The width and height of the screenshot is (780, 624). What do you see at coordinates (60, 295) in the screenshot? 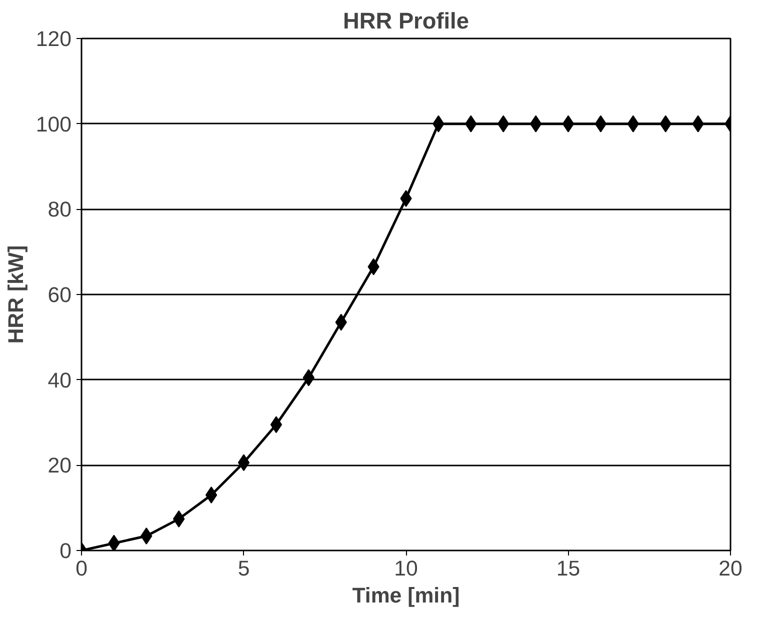
I see `y-tick-label: 60` at bounding box center [60, 295].